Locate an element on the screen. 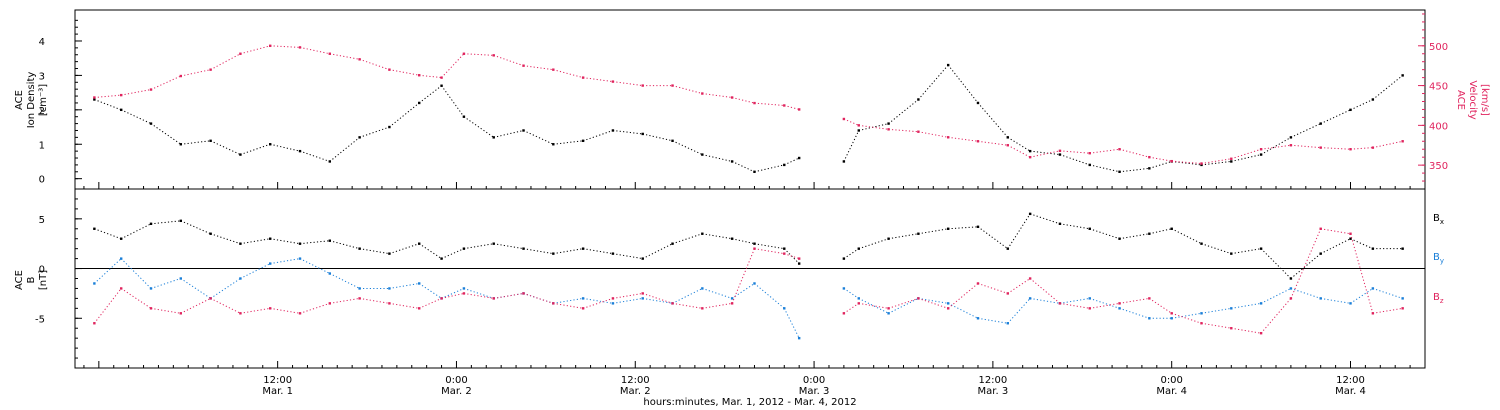 The image size is (1500, 410). legend-subscript: z is located at coordinates (1442, 301).